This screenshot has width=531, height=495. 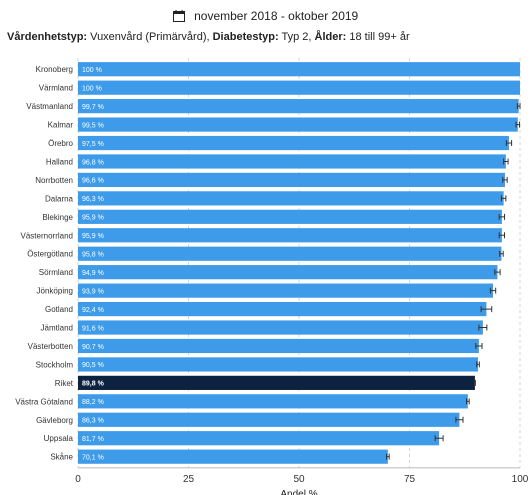 I want to click on data-label: 96,8 %, so click(x=93, y=162).